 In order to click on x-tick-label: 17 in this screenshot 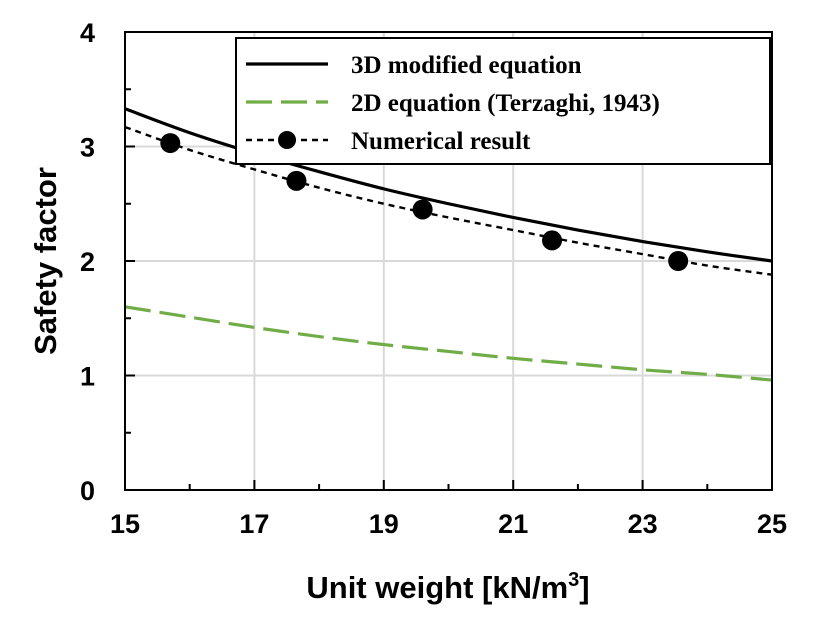, I will do `click(254, 524)`.